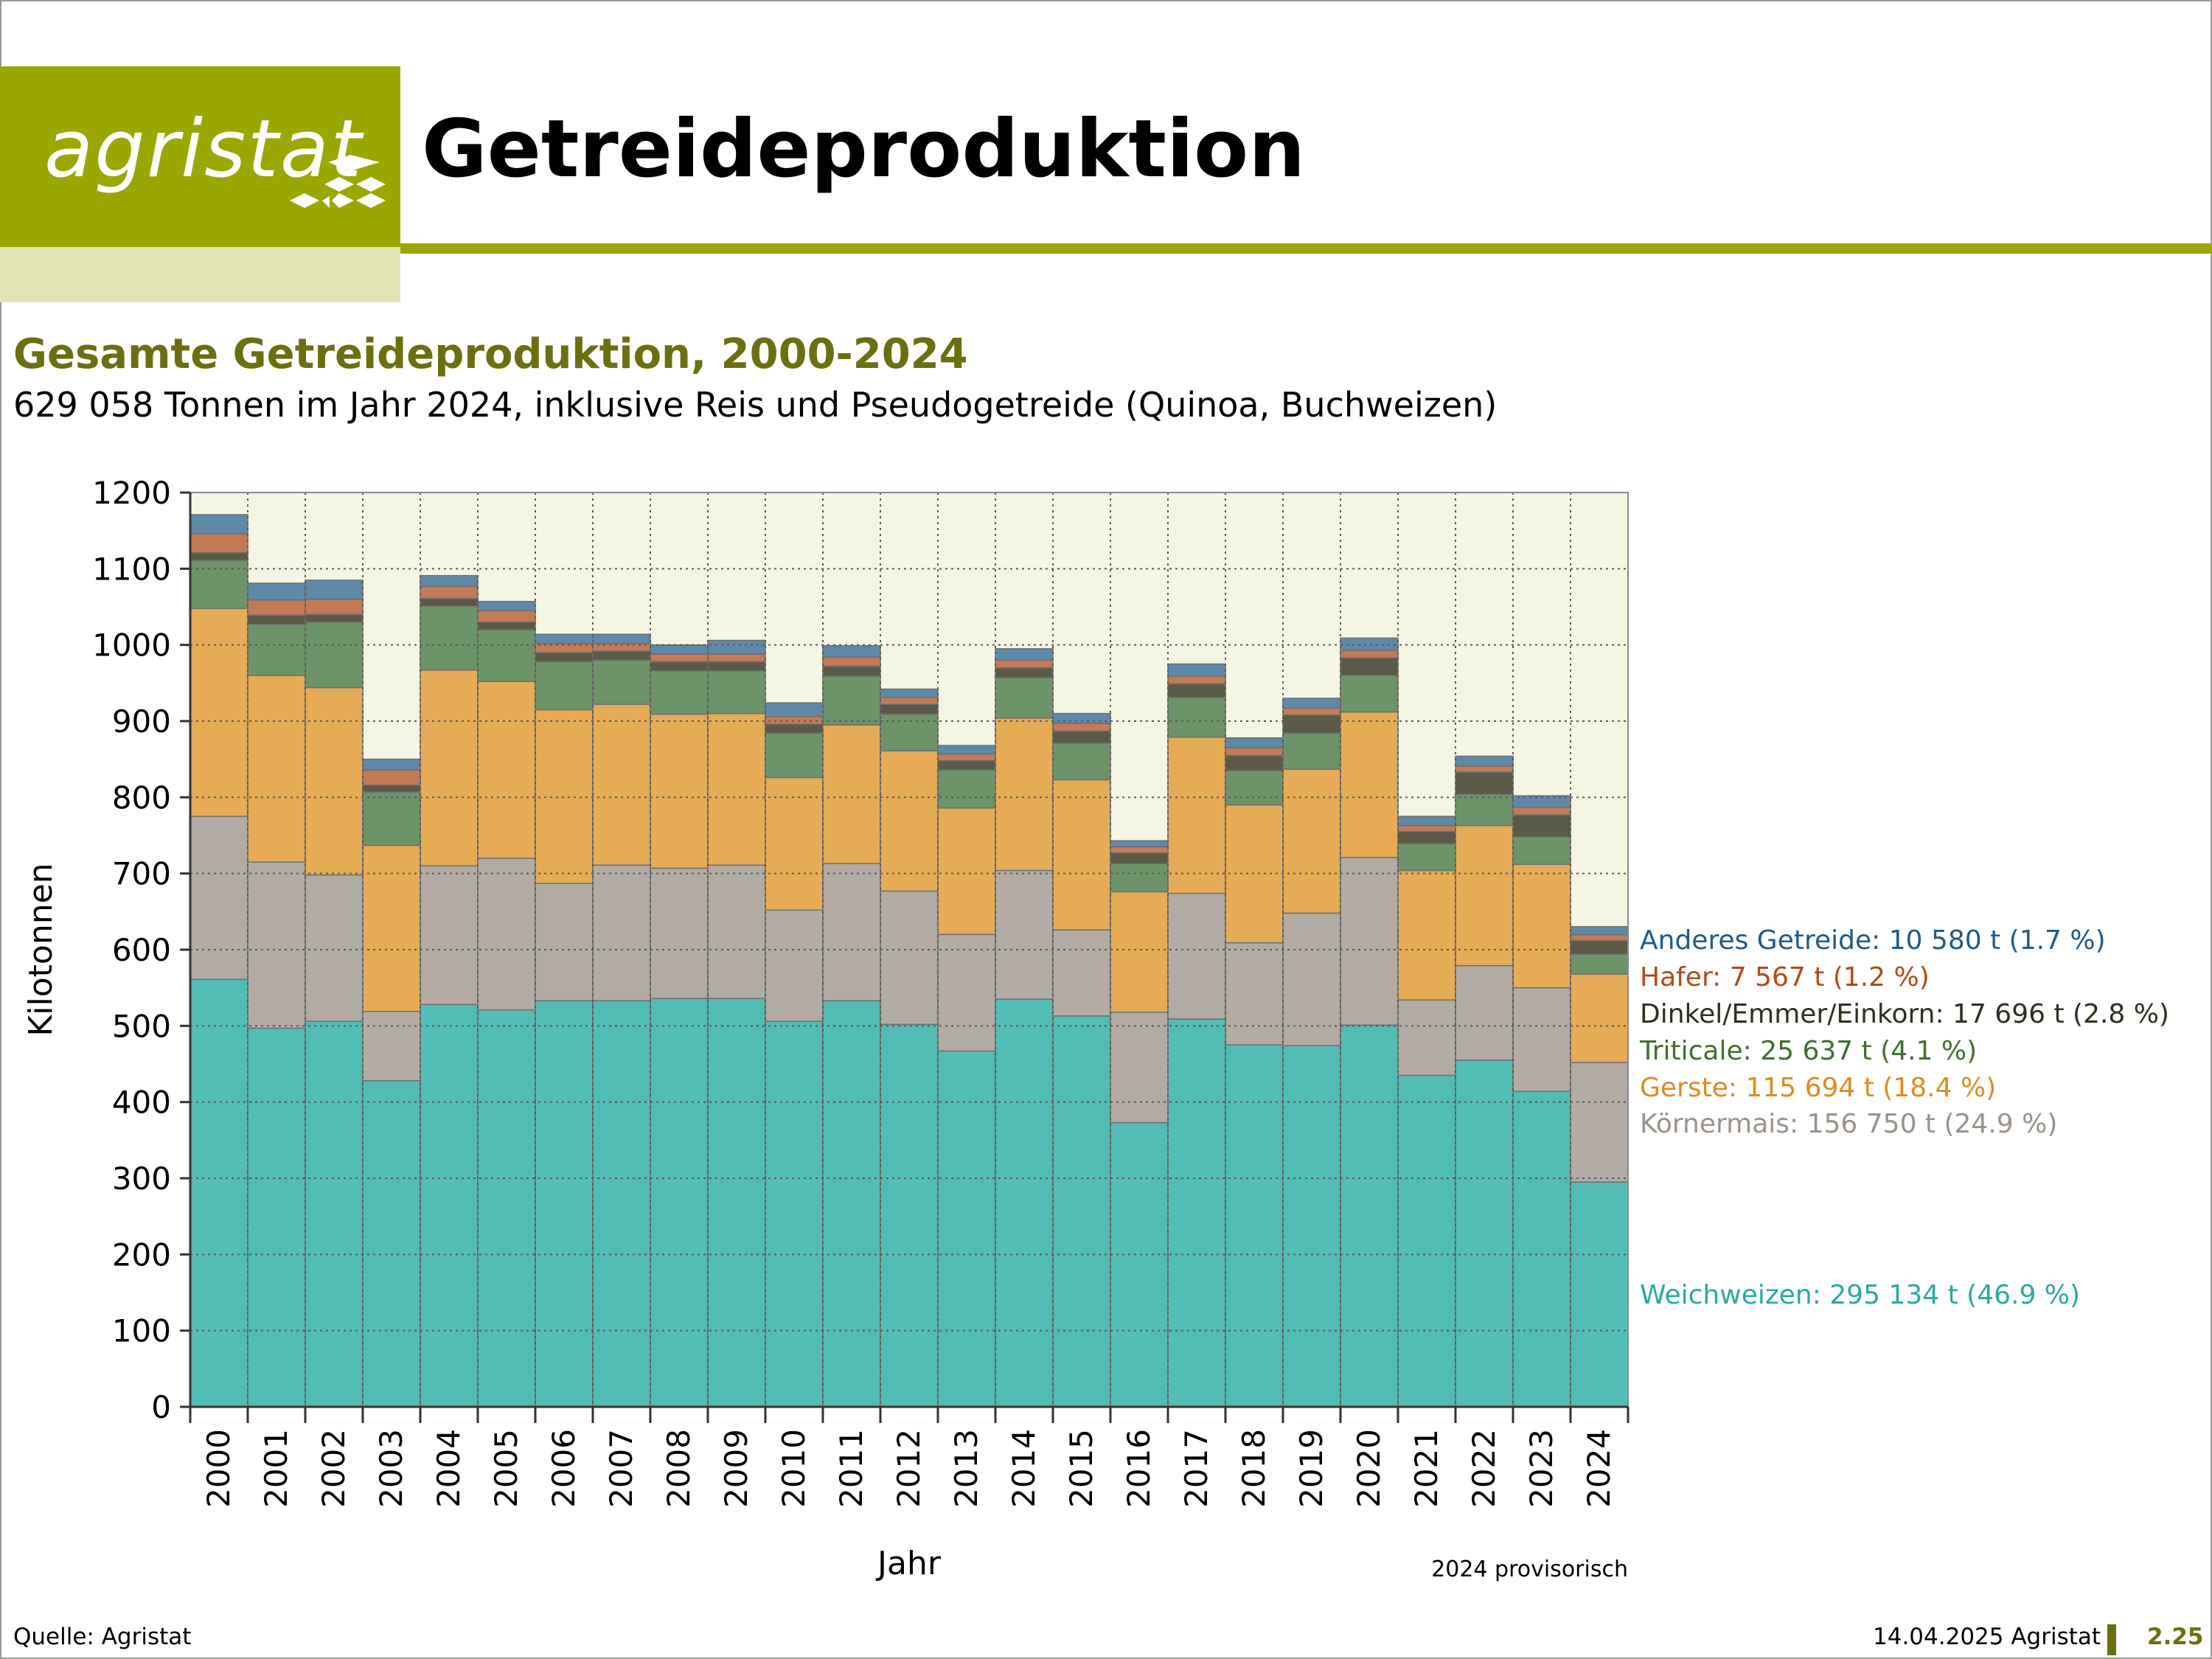 The height and width of the screenshot is (1659, 2212). Describe the element at coordinates (1081, 1468) in the screenshot. I see `x-tick-label: 2015` at that location.